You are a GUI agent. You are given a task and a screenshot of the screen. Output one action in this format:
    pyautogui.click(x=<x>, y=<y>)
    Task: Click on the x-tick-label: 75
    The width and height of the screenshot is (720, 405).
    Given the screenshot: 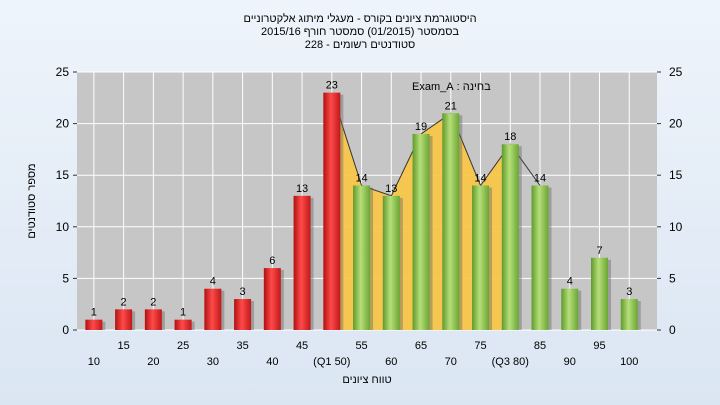 What is the action you would take?
    pyautogui.click(x=480, y=346)
    